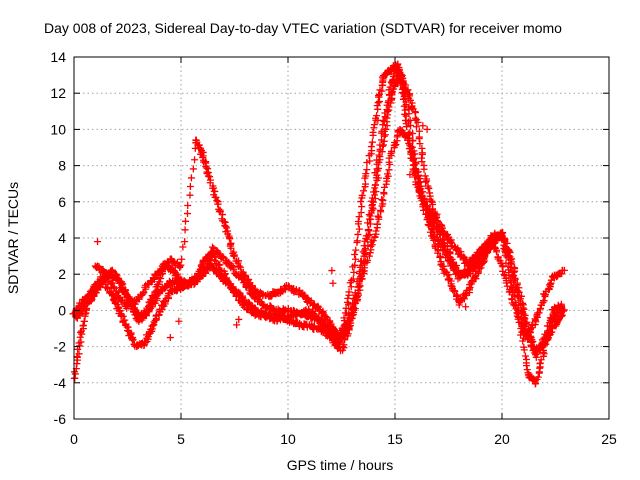  Describe the element at coordinates (395, 439) in the screenshot. I see `x-tick-label: 15` at that location.